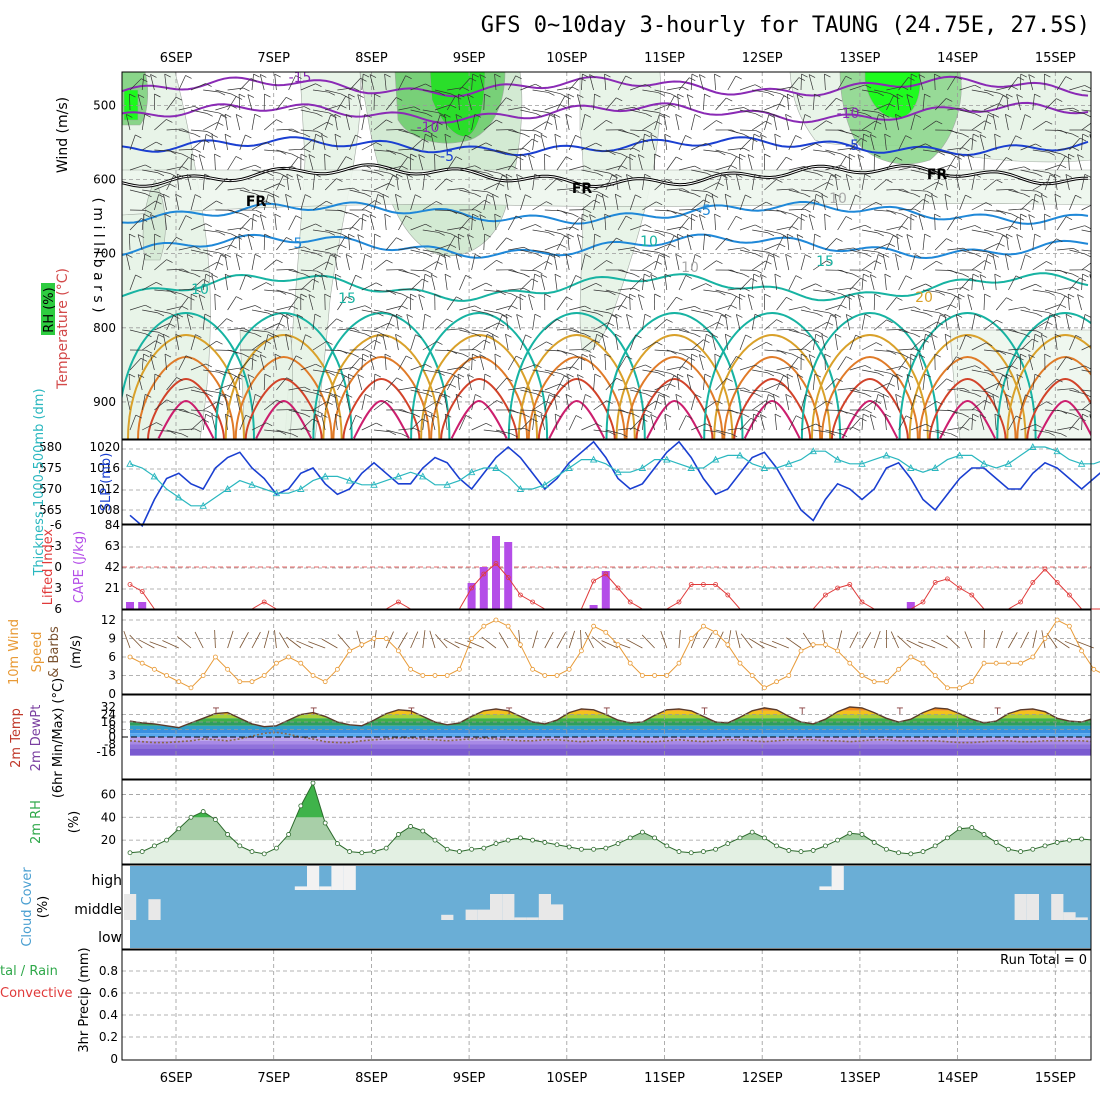 This screenshot has width=1100, height=1100. Describe the element at coordinates (447, 917) in the screenshot. I see `cloud-mid-bar` at that location.